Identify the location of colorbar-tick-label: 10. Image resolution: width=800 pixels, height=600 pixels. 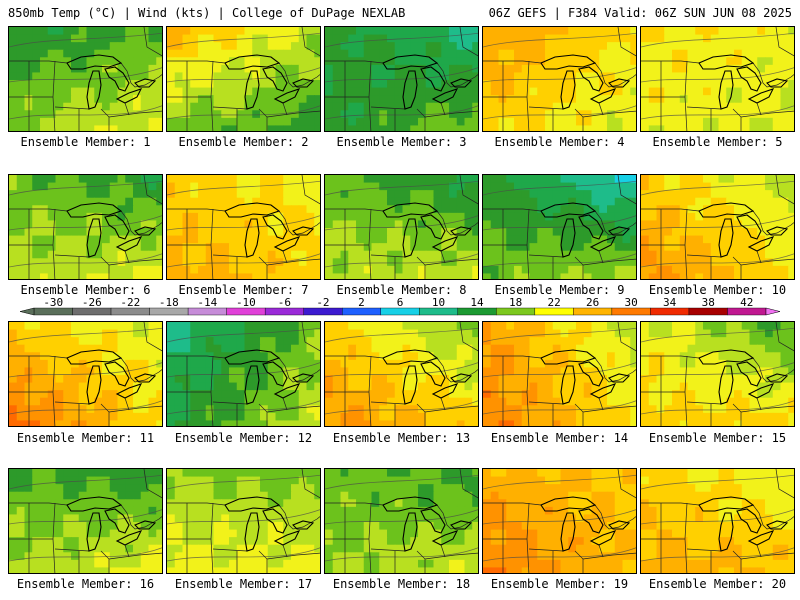
(438, 302).